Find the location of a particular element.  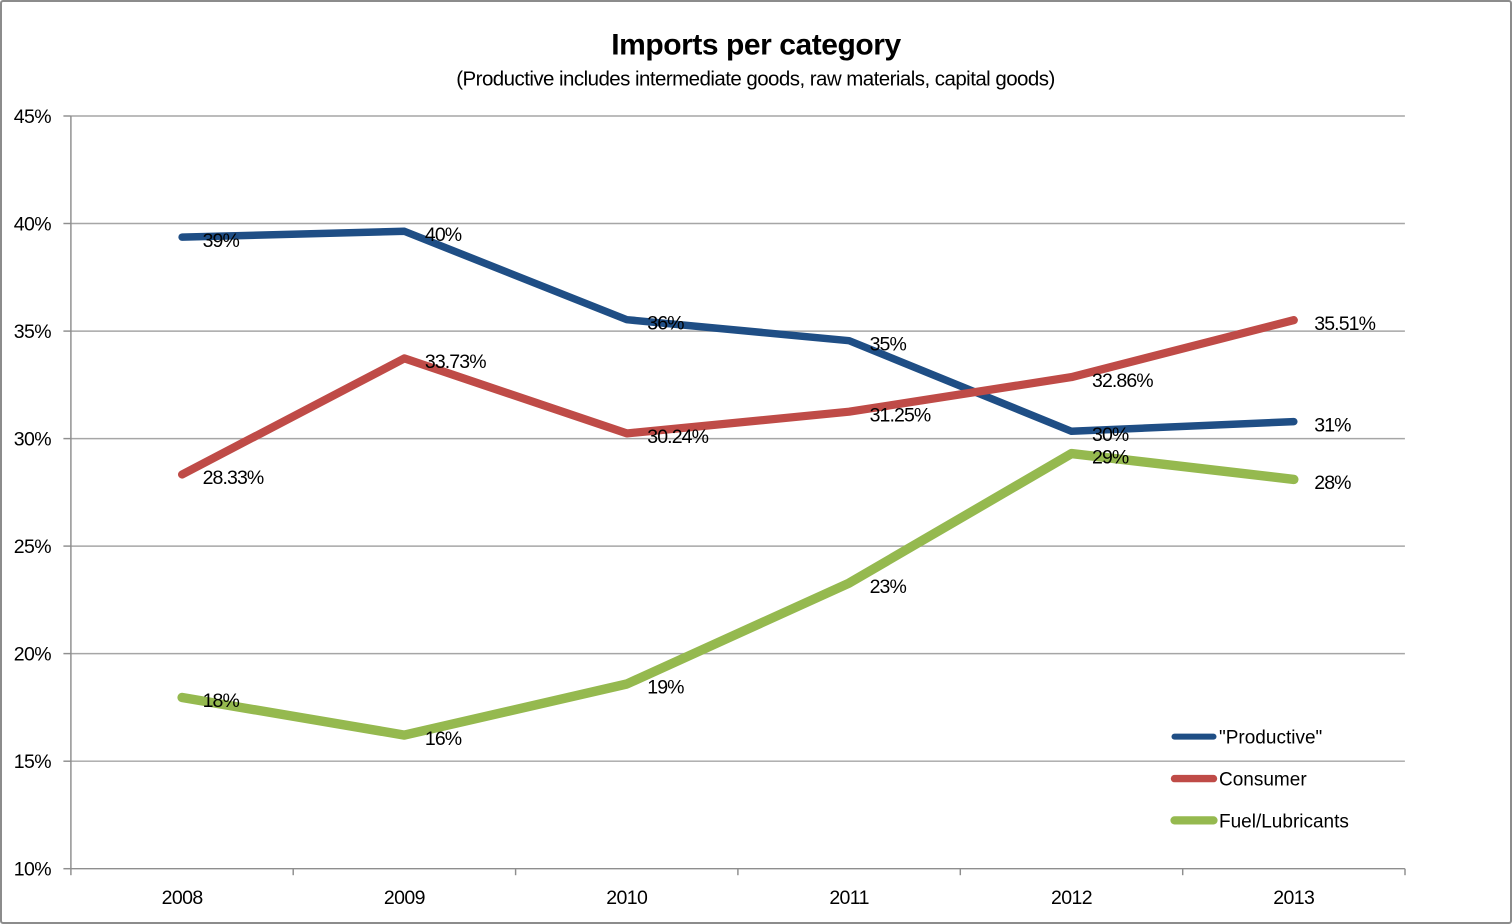

svg-text: 2013 is located at coordinates (1293, 898).